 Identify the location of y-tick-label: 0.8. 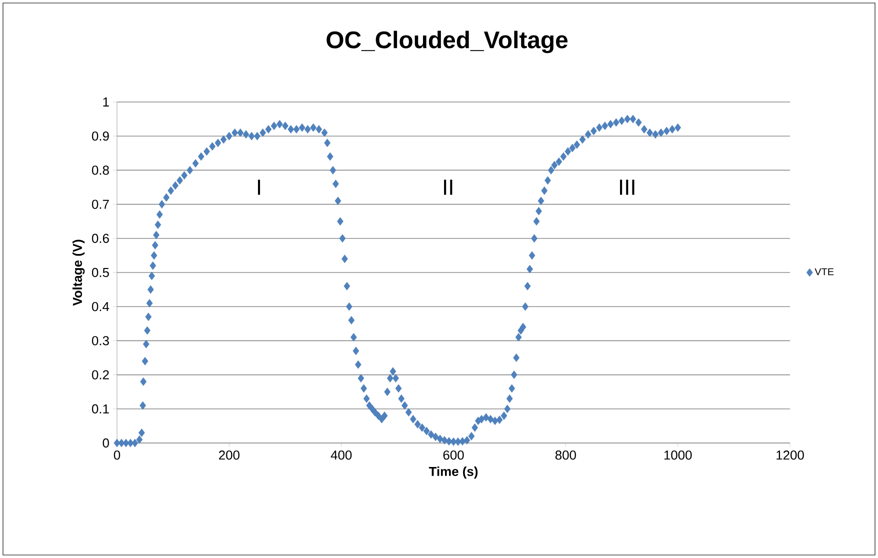
(100, 170).